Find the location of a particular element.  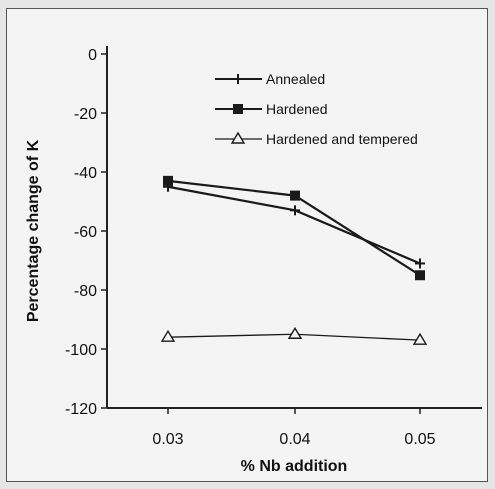

y-axis-title: Percentage change of K is located at coordinates (33, 230).